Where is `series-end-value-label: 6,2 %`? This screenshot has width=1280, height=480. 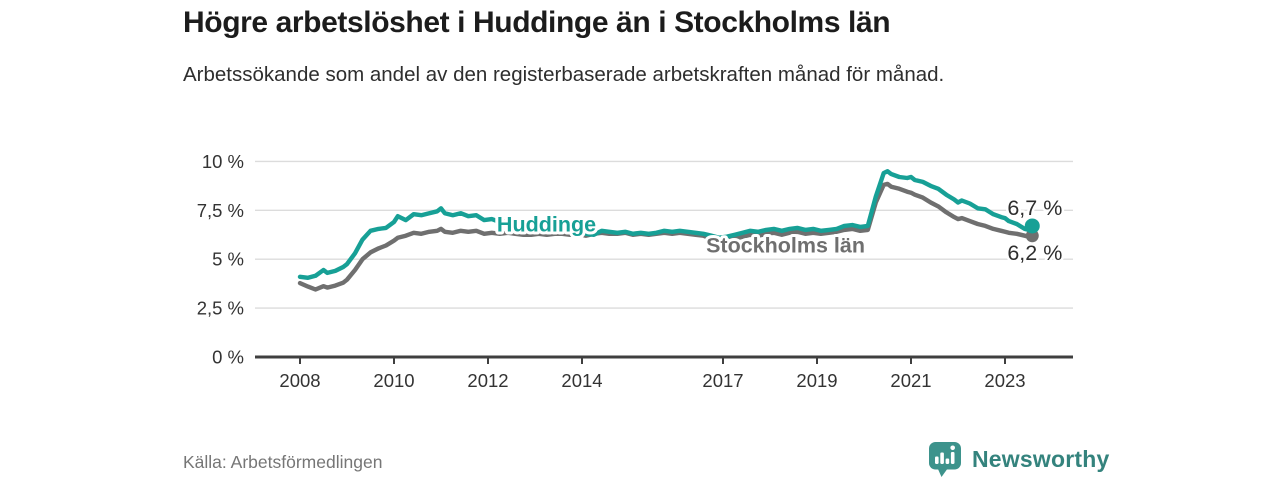 series-end-value-label: 6,2 % is located at coordinates (1034, 253).